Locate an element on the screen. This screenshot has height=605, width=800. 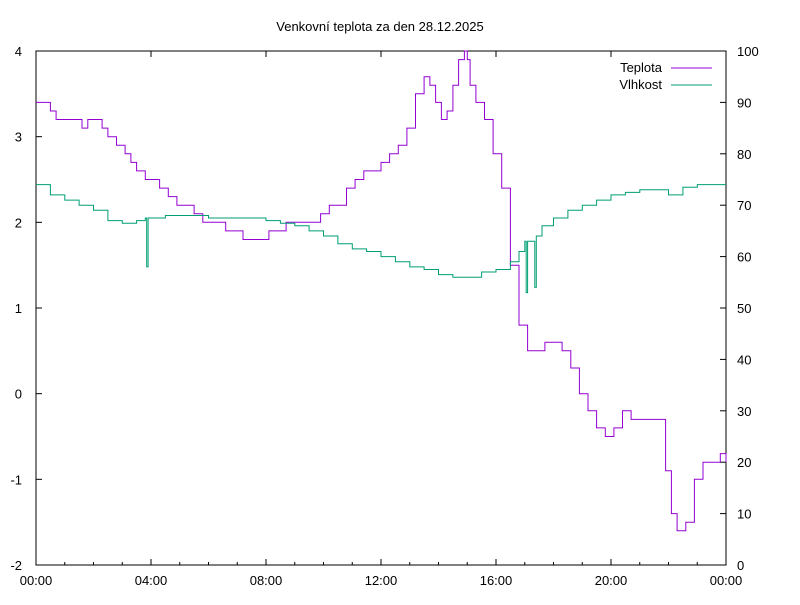
y-right-tick-label: 80 is located at coordinates (744, 154).